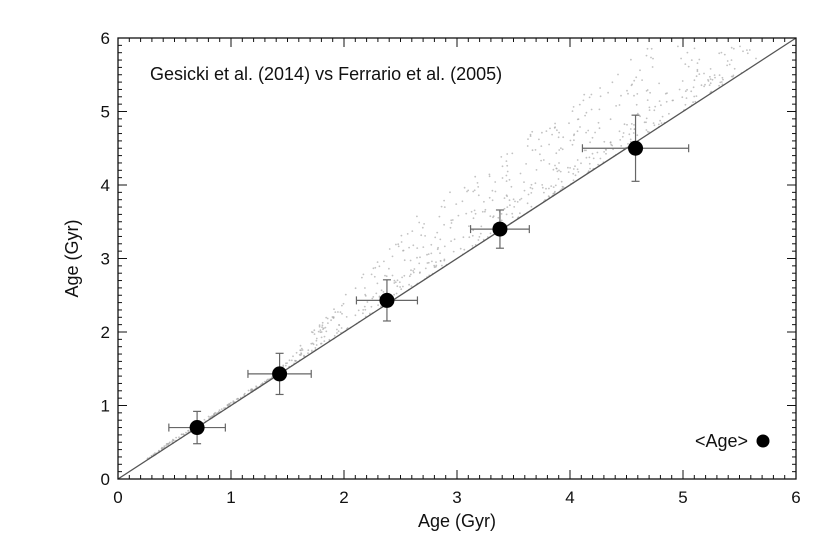  I want to click on y-tick-label: 1, so click(105, 406).